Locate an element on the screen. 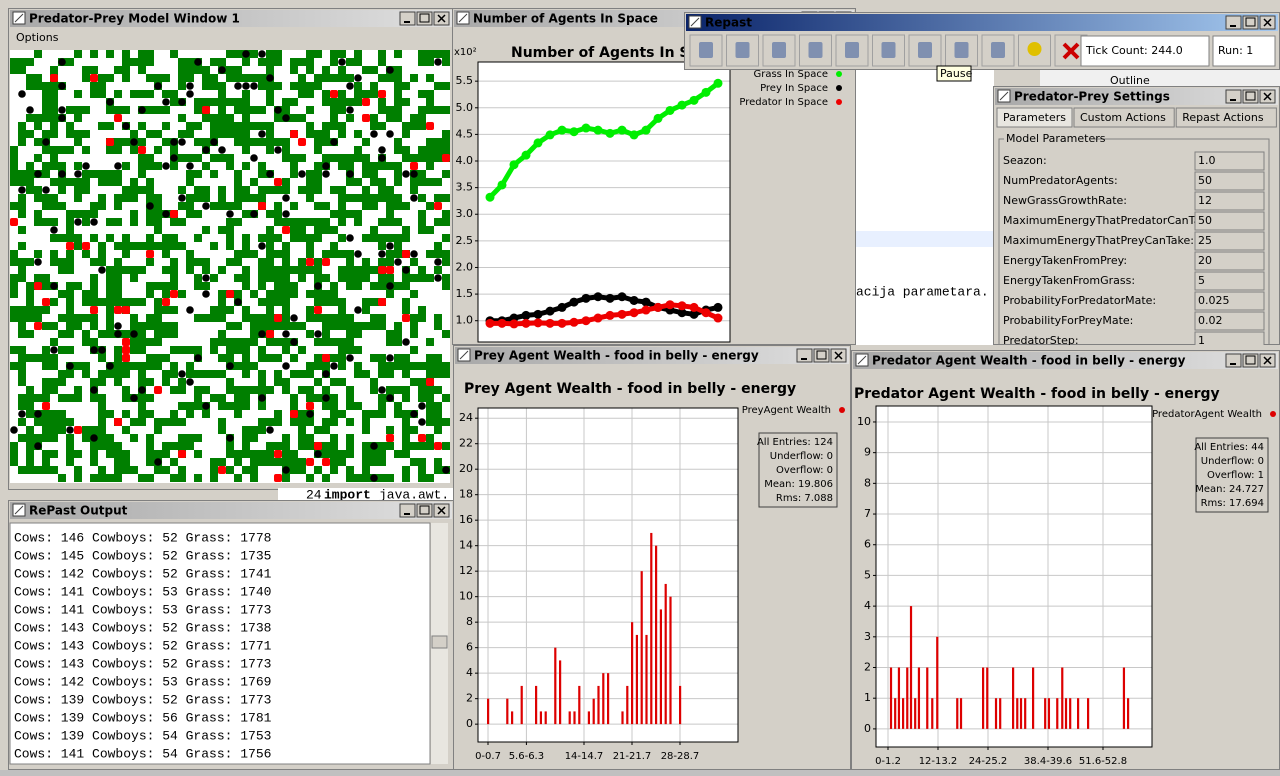 This screenshot has height=776, width=1280. scroll-thumb is located at coordinates (439, 642).